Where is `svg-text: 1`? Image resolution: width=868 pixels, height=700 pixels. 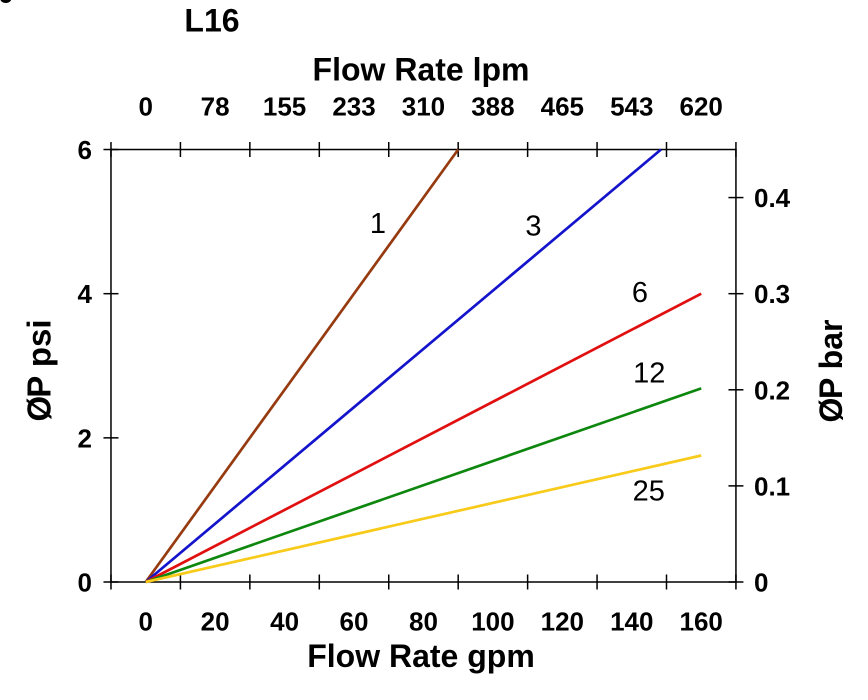
svg-text: 1 is located at coordinates (378, 224).